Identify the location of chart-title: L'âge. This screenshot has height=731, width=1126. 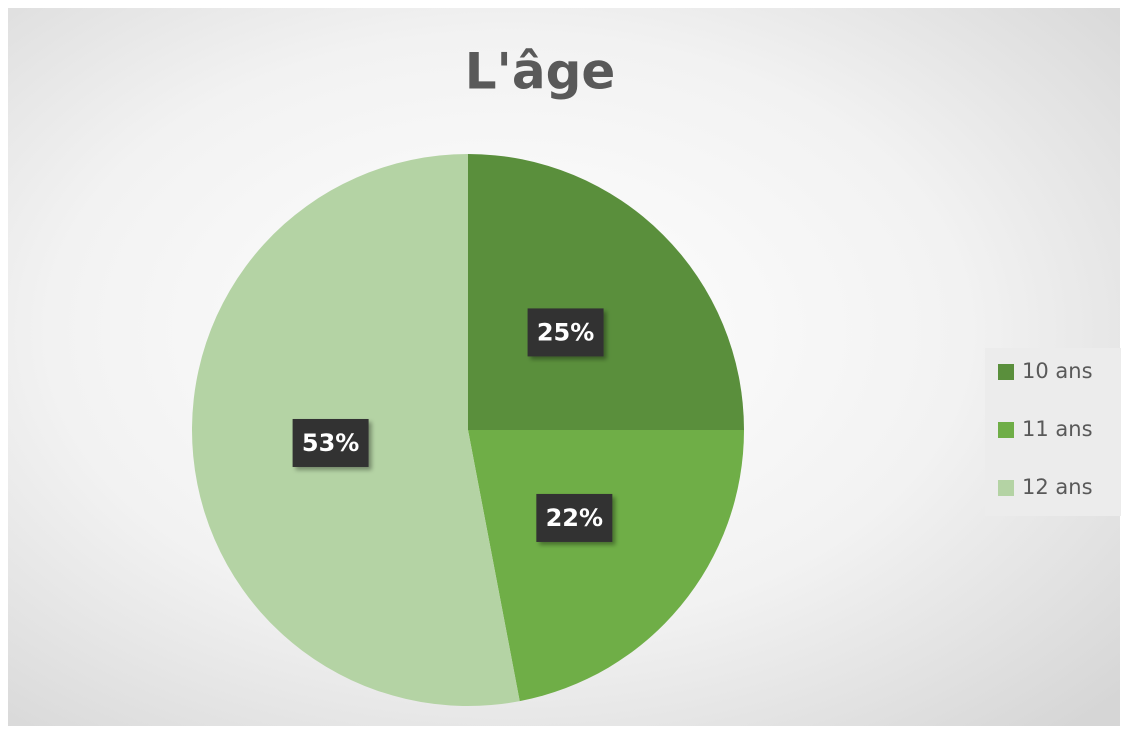
(540, 72).